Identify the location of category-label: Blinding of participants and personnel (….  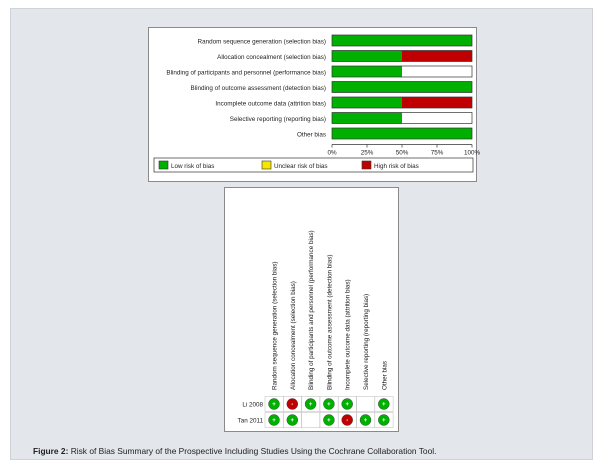
(246, 73).